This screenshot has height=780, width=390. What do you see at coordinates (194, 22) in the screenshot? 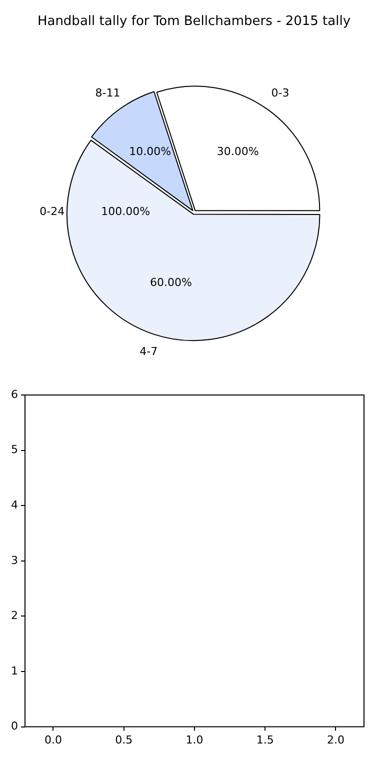
I see `chart-title: Handball tally for Tom Bellchambers - 2015 tally` at bounding box center [194, 22].